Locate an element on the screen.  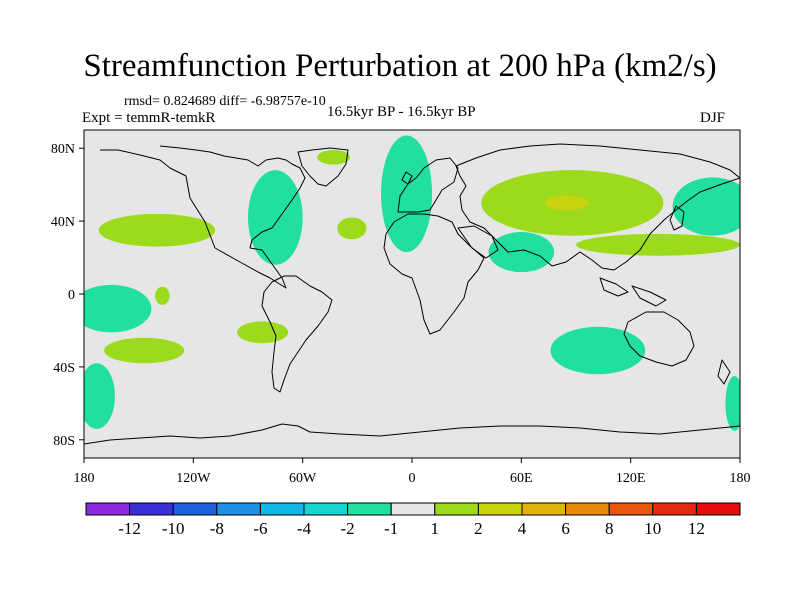
x-tick-label: 0 is located at coordinates (412, 478).